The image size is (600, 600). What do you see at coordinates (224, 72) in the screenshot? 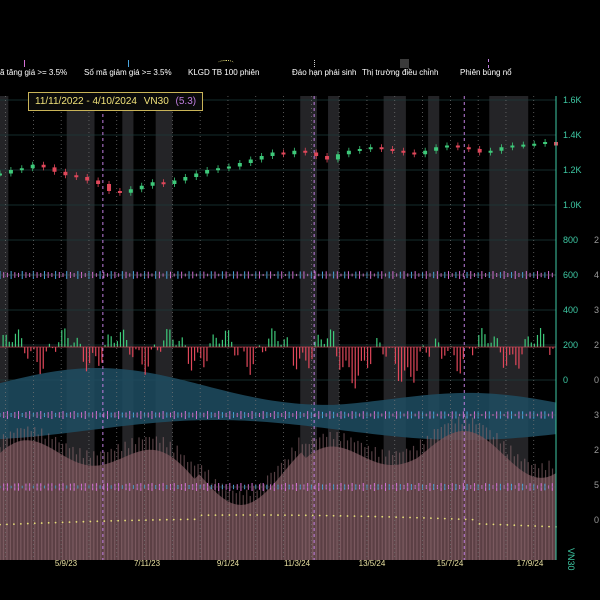
I see `legend-label: KLGD TB 100 phiên` at bounding box center [224, 72].